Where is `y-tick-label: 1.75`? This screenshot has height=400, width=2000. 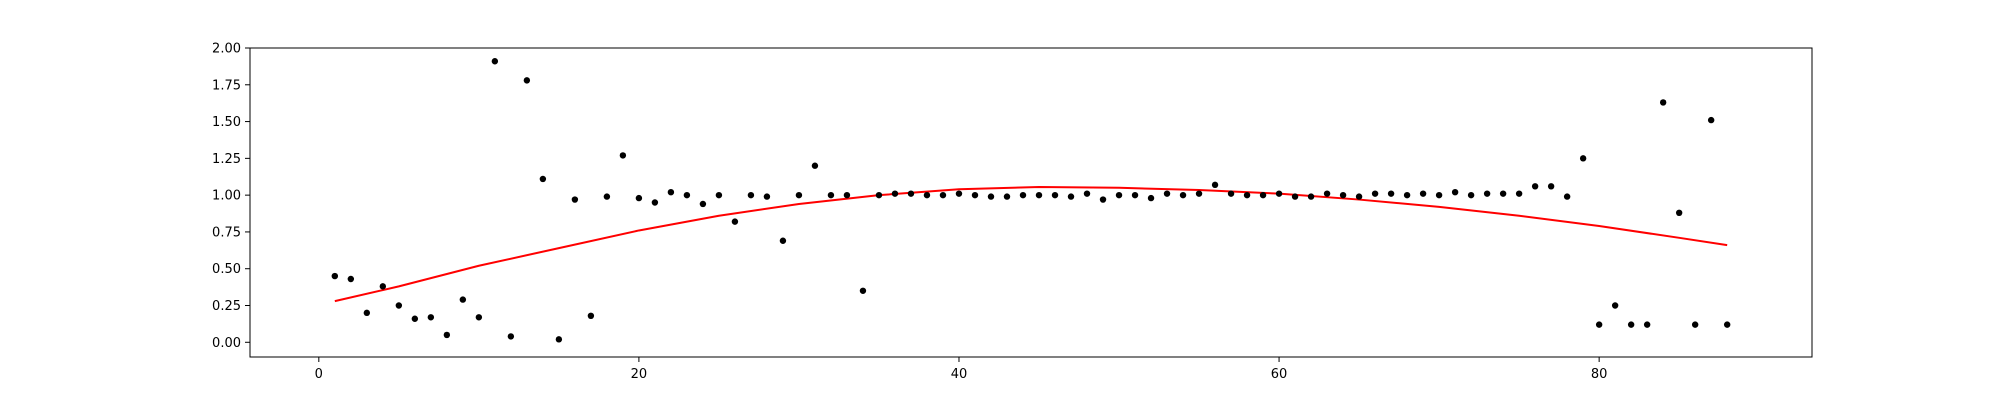
y-tick-label: 1.75 is located at coordinates (226, 85).